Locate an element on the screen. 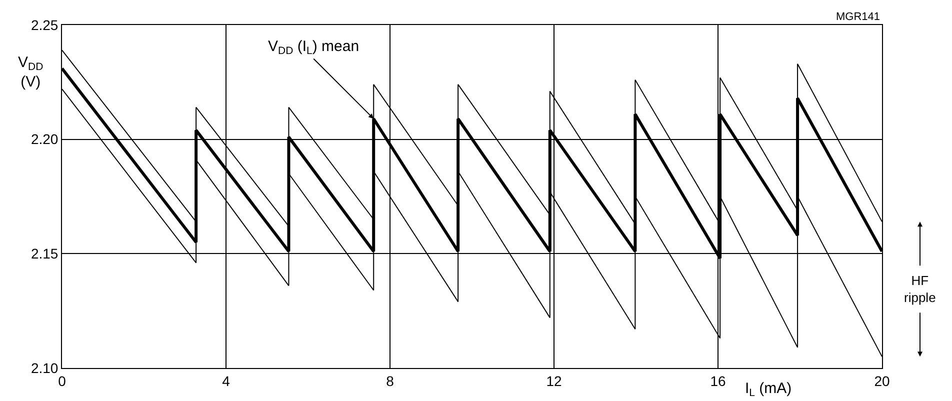 The width and height of the screenshot is (952, 401). annotation: V$_{DD}$ (I$_{L}$) mean is located at coordinates (314, 48).